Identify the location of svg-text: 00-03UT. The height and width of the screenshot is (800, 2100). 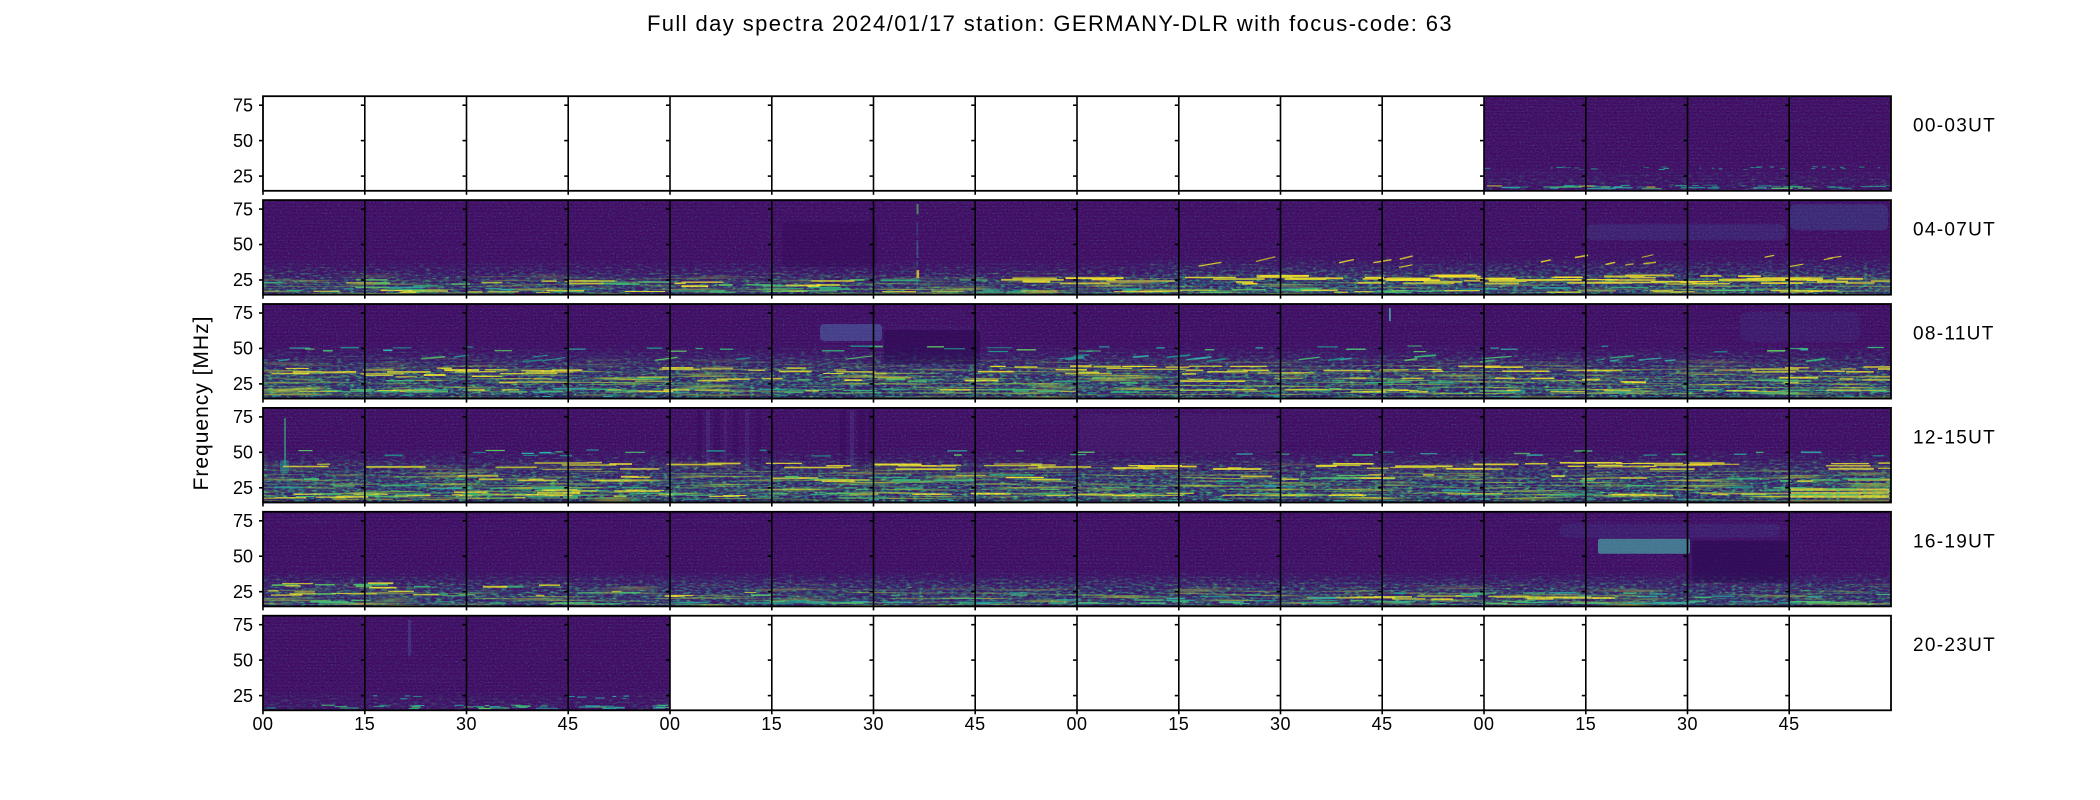
(1954, 126).